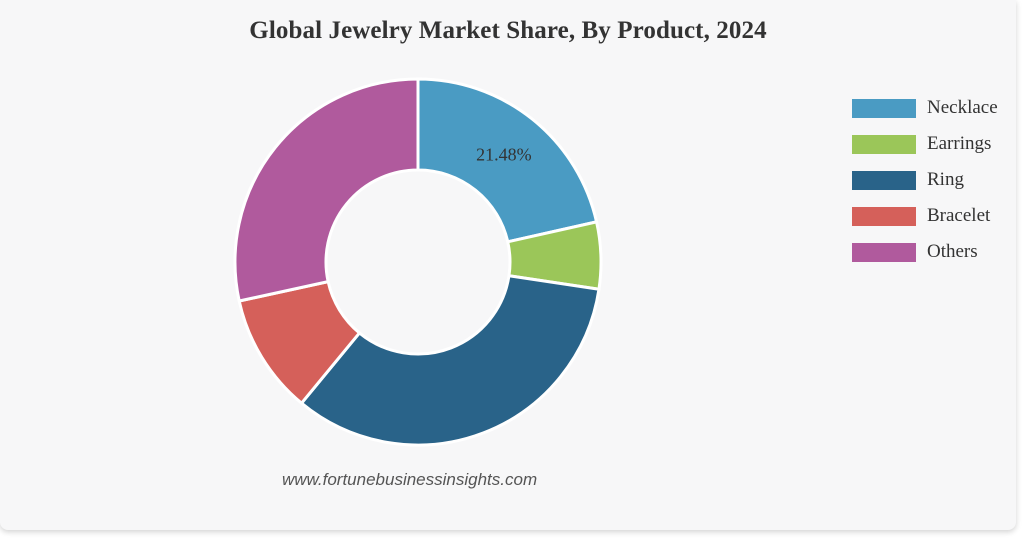 The width and height of the screenshot is (1024, 543). I want to click on legend-swatch-earrings, so click(884, 144).